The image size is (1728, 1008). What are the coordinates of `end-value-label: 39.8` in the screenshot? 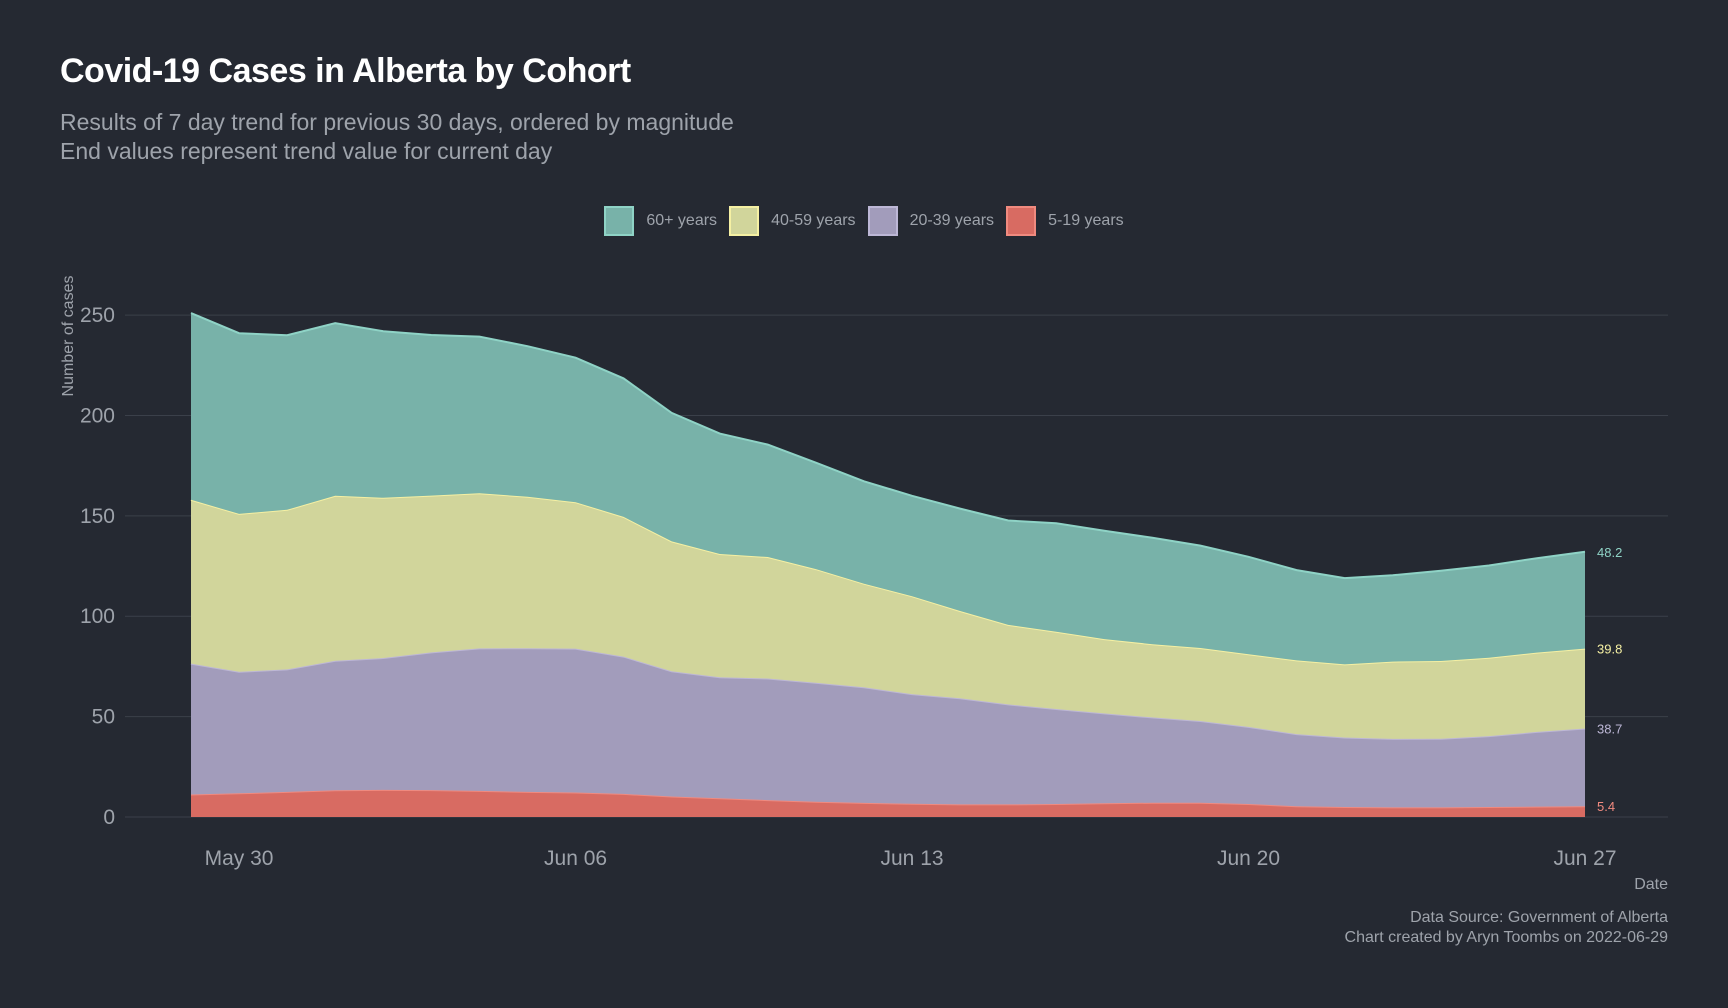 It's located at (1609, 649).